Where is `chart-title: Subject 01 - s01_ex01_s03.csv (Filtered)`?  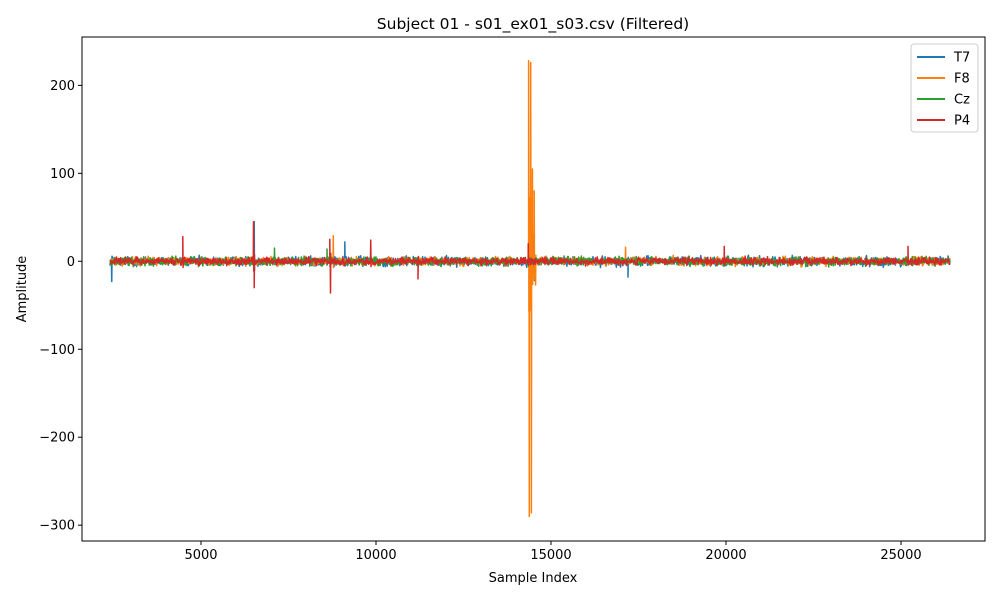
chart-title: Subject 01 - s01_ex01_s03.csv (Filtered) is located at coordinates (533, 24).